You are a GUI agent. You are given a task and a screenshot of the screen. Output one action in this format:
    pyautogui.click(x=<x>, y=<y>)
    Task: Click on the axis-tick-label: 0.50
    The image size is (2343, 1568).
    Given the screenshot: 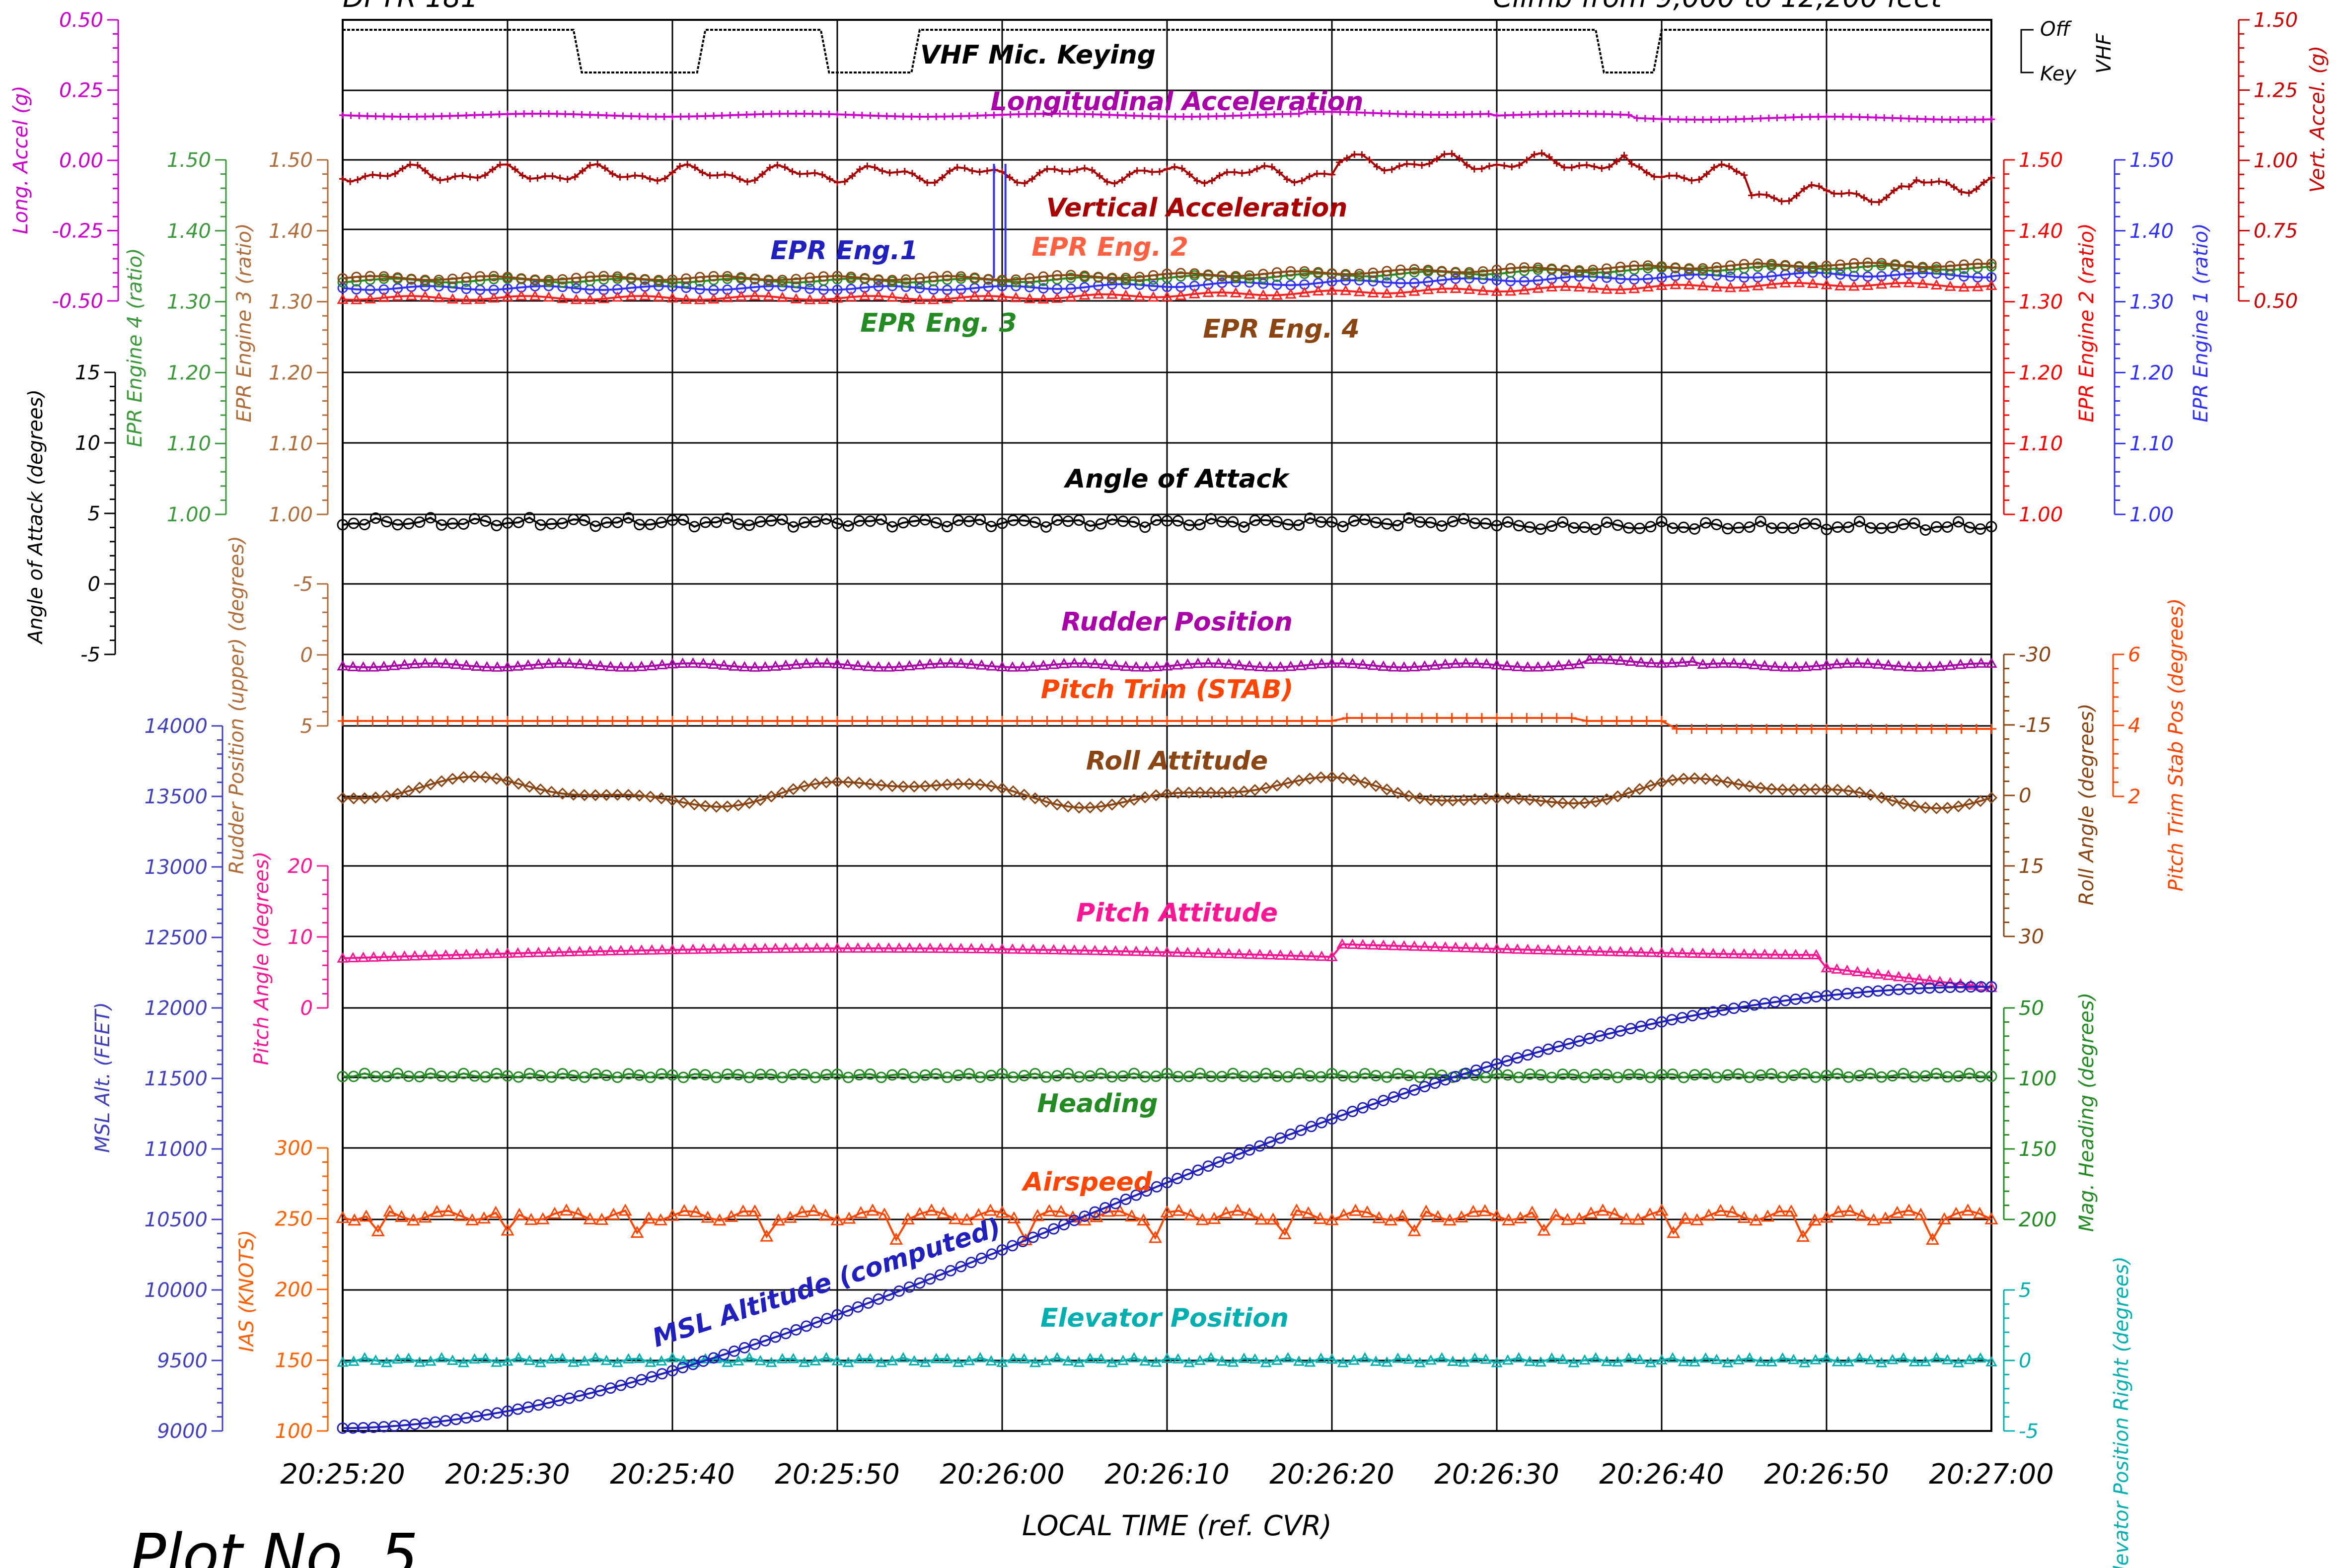 What is the action you would take?
    pyautogui.click(x=2276, y=301)
    